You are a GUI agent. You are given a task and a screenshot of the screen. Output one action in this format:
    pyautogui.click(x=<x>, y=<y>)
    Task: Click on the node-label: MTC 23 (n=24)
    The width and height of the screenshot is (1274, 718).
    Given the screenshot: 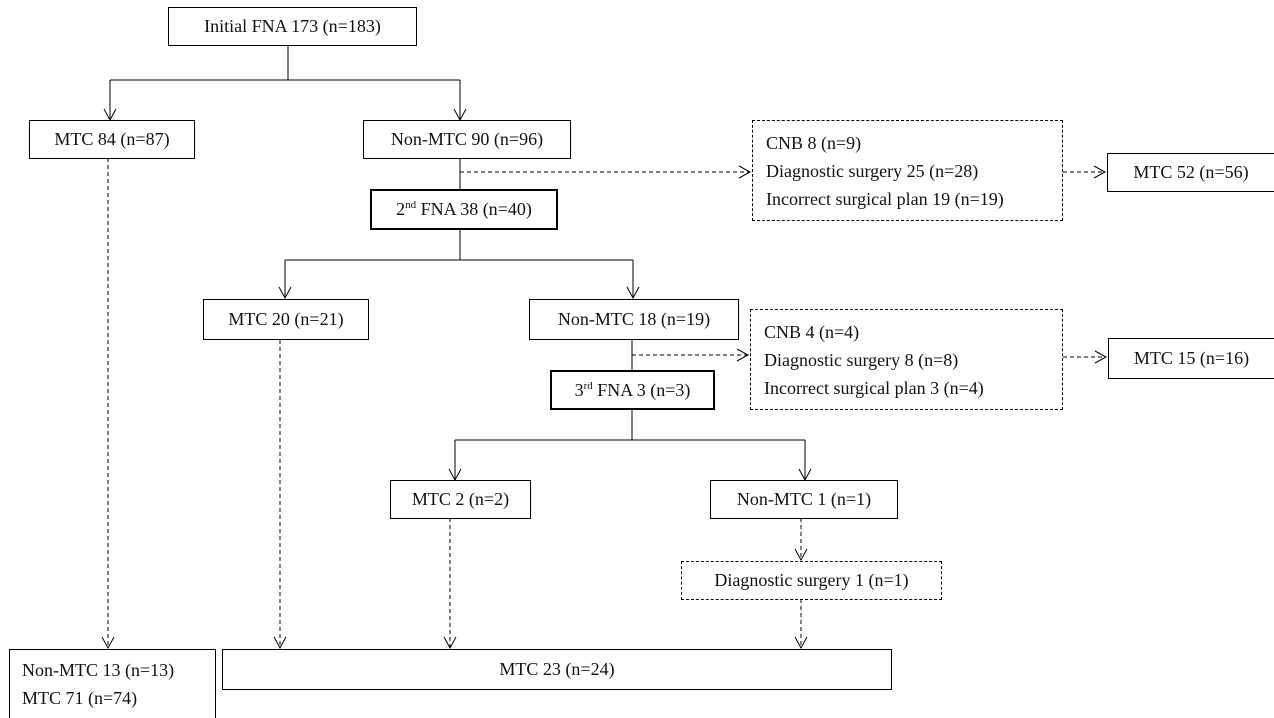 What is the action you would take?
    pyautogui.click(x=557, y=669)
    